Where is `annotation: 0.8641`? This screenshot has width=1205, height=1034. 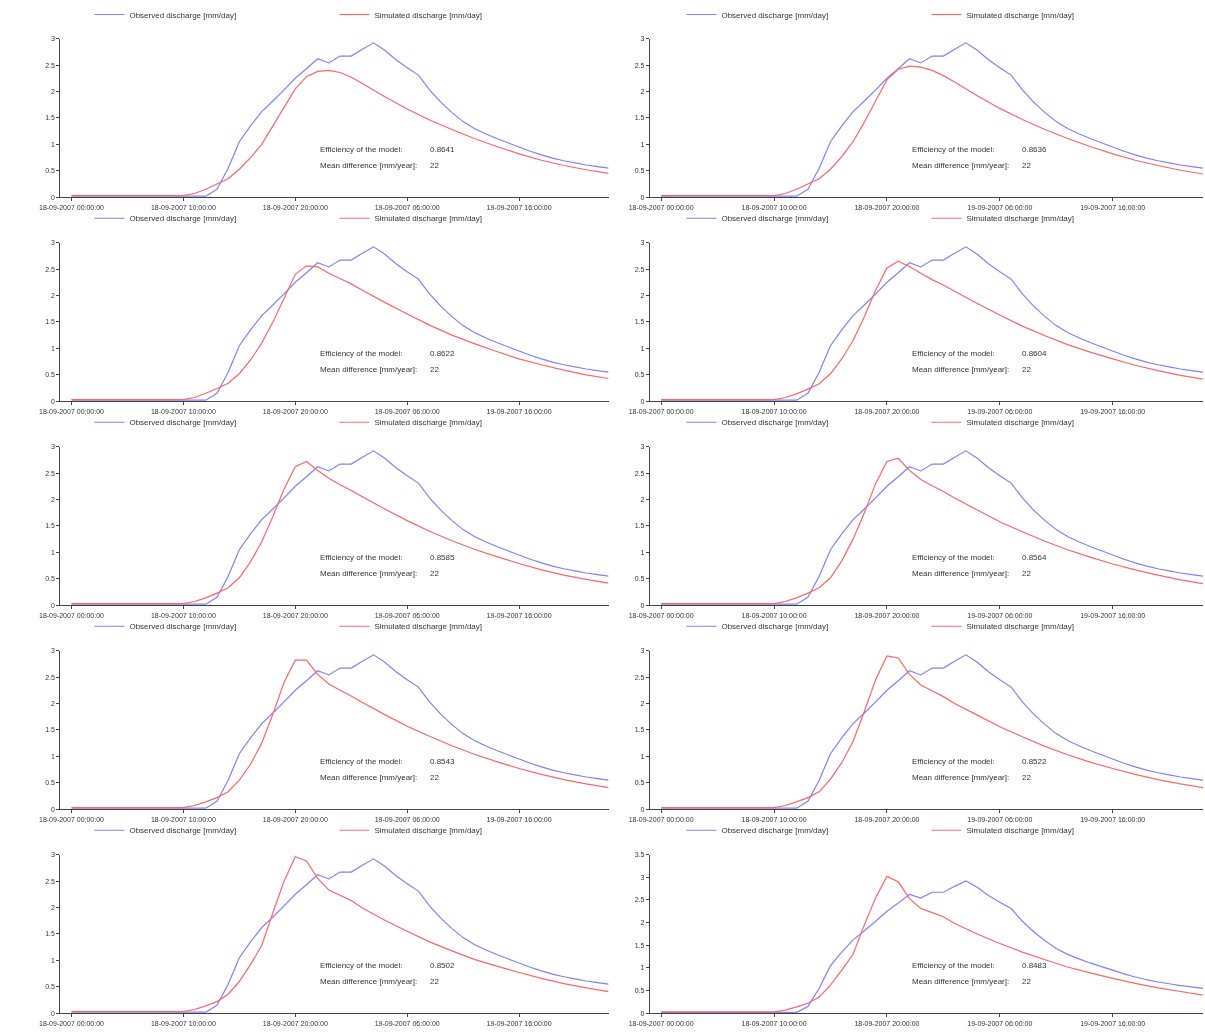
annotation: 0.8641 is located at coordinates (443, 149).